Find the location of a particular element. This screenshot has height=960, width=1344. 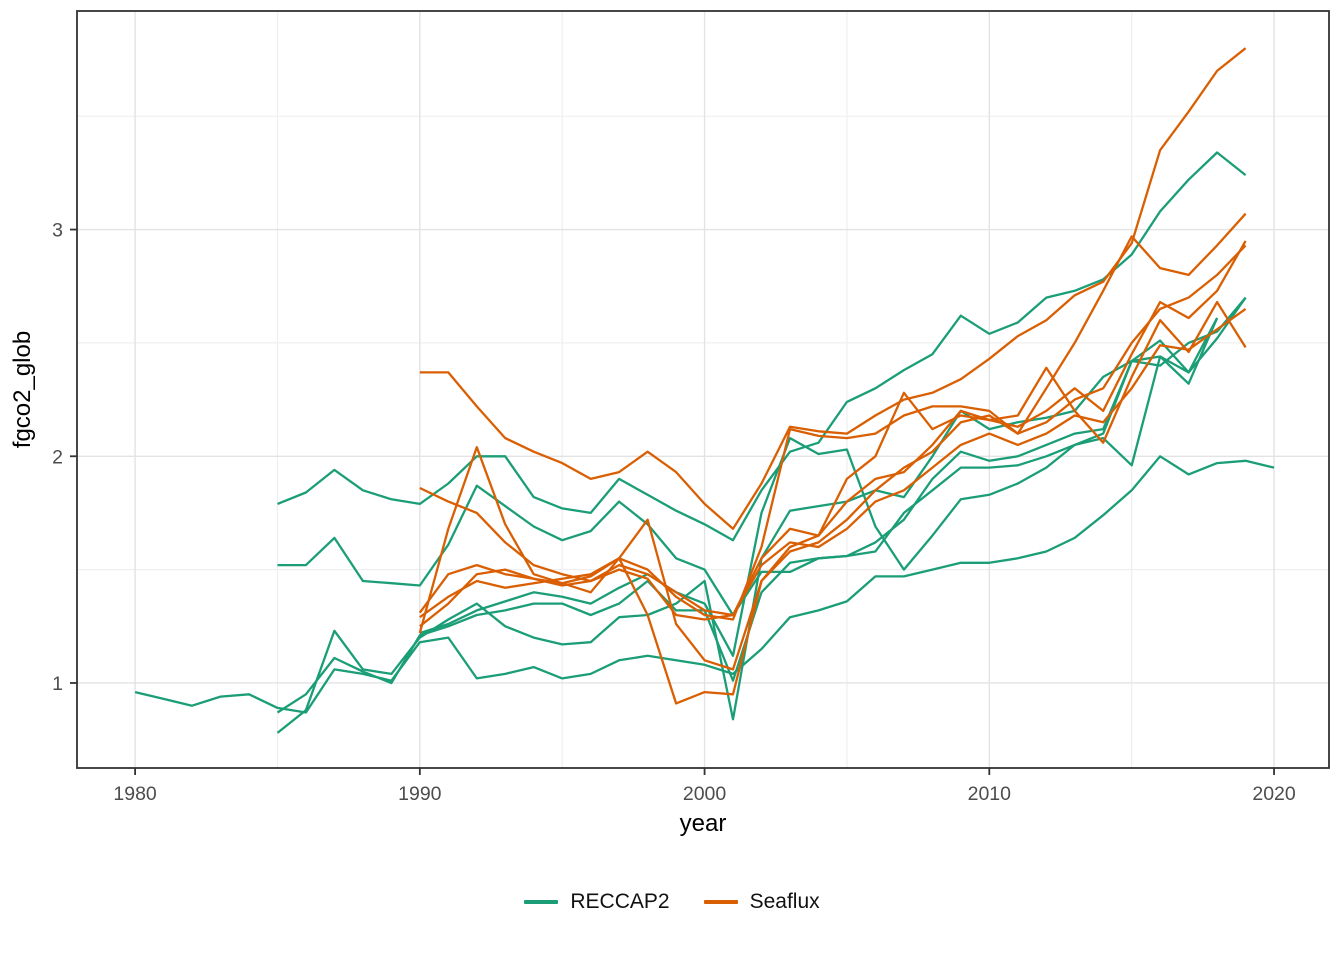

legend-label-seaflux: Seaflux is located at coordinates (784, 901).